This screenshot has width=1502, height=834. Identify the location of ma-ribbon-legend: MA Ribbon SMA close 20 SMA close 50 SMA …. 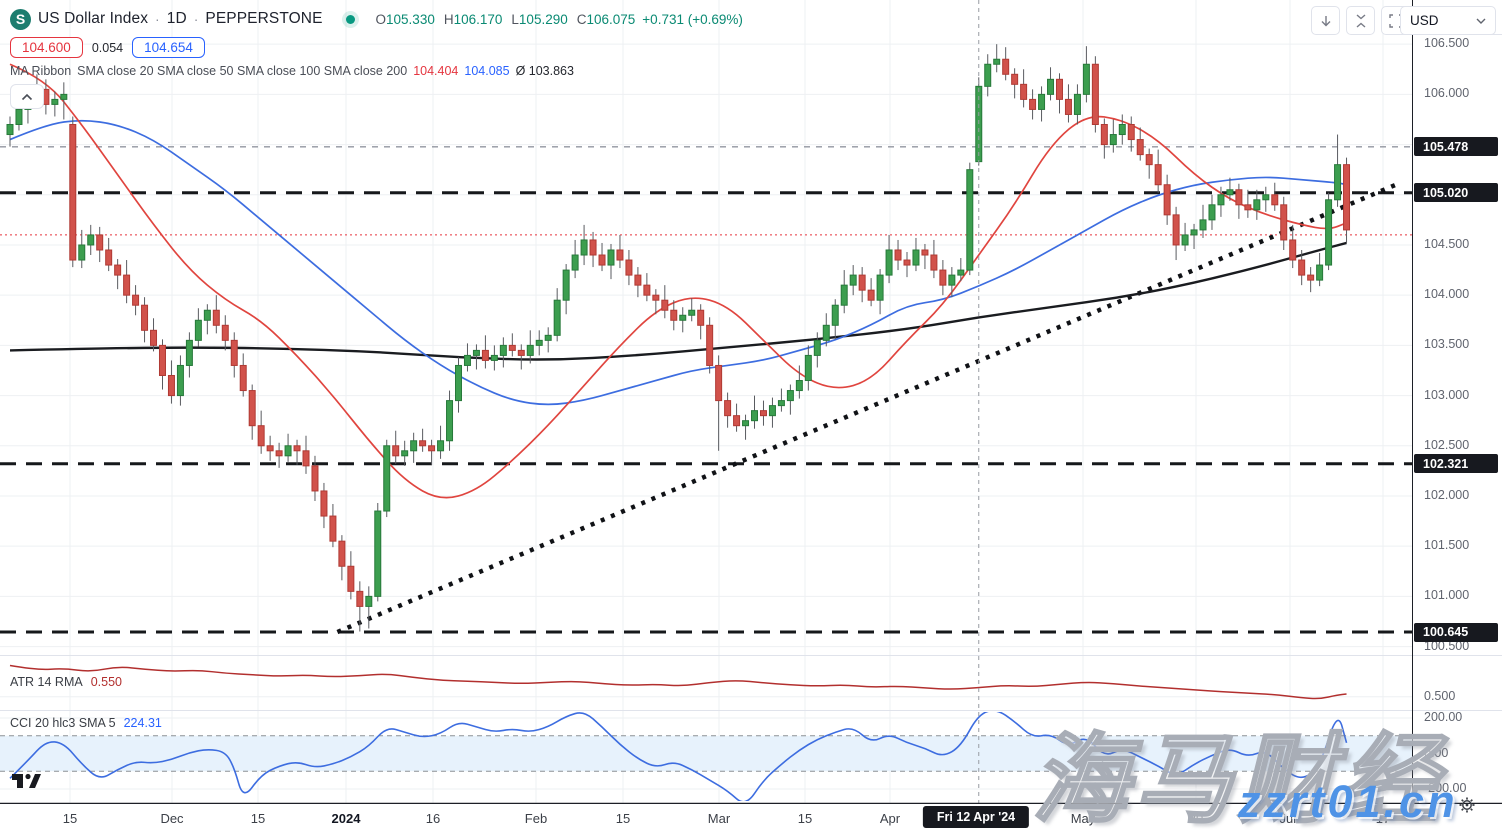
(376, 71).